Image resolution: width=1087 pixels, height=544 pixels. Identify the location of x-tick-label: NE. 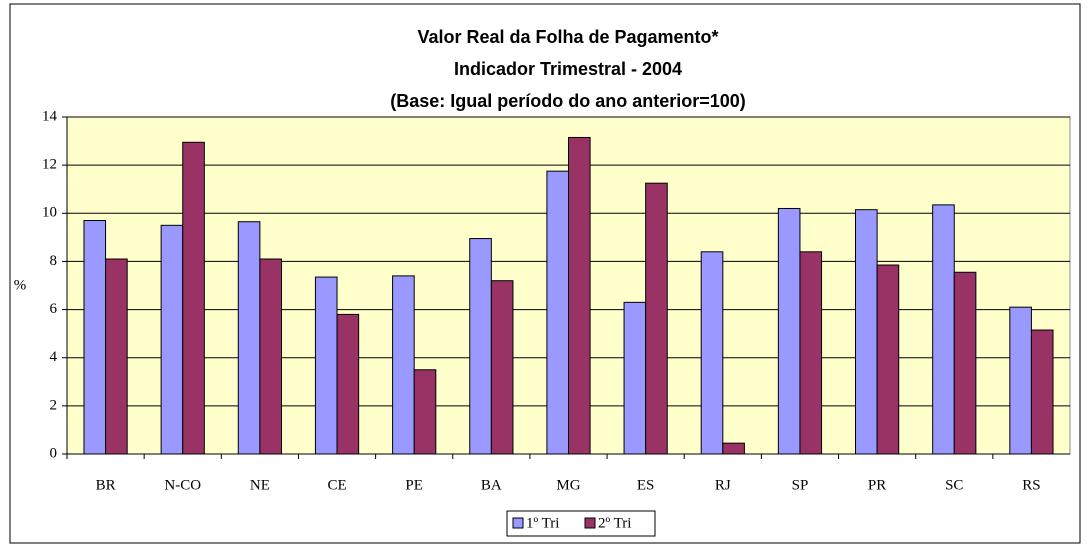
(260, 485).